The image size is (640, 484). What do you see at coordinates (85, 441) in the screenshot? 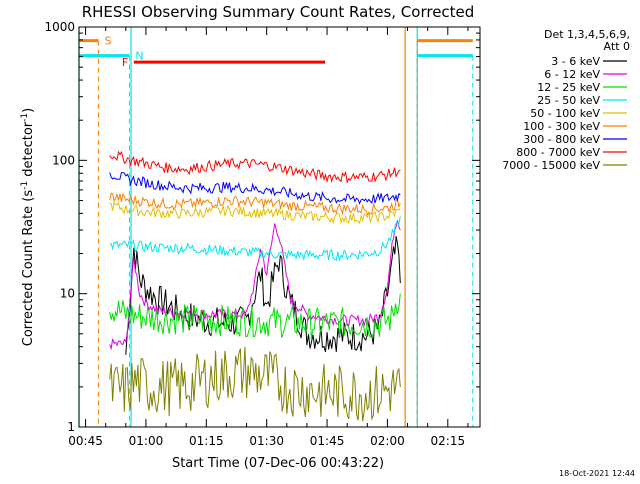
I see `x-tick-label: 00:45` at bounding box center [85, 441].